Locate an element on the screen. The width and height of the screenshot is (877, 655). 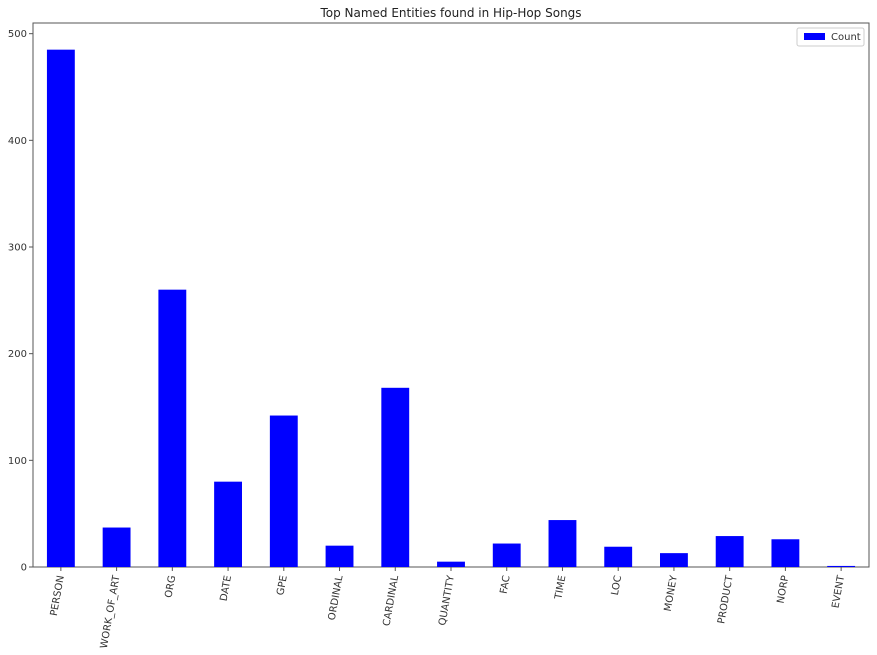
legend-swatch is located at coordinates (814, 36).